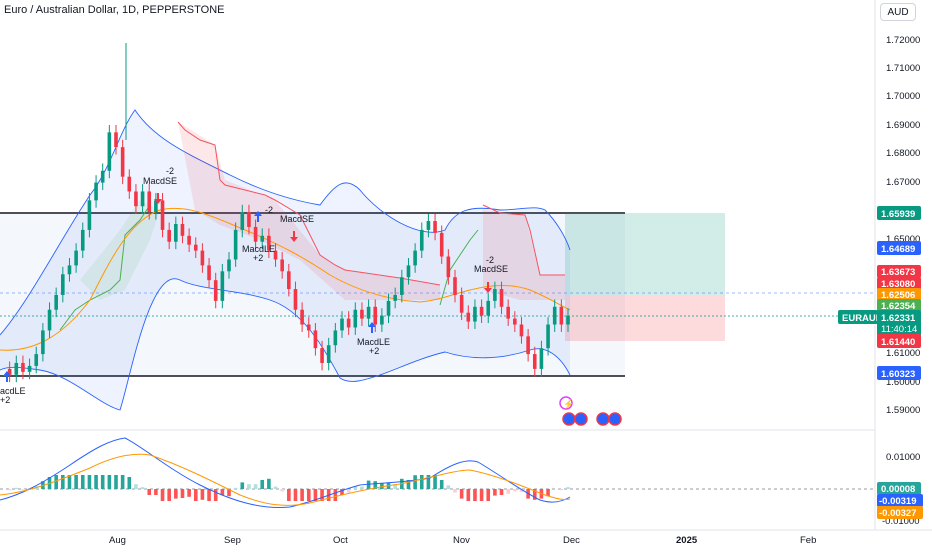 This screenshot has height=555, width=932. What do you see at coordinates (120, 250) in the screenshot?
I see `green-cloud` at bounding box center [120, 250].